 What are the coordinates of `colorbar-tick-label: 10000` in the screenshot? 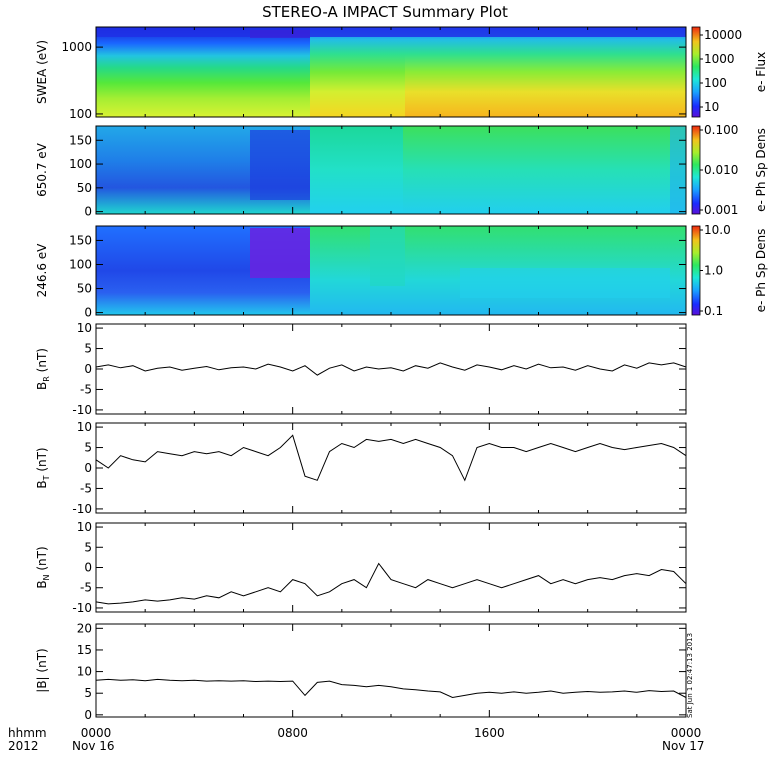 It's located at (723, 35).